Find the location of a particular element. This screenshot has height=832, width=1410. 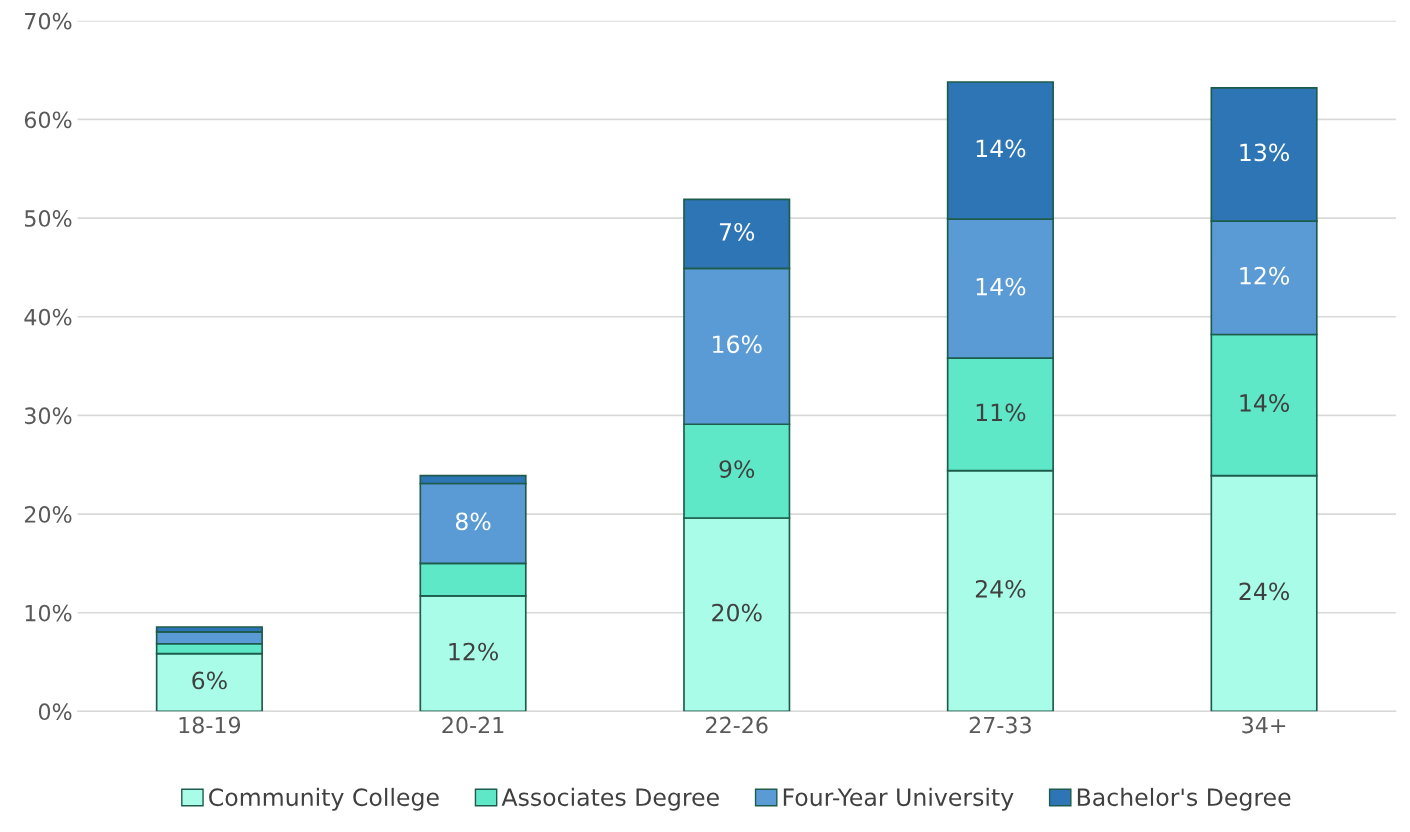

legend-label: Bachelor's Degree is located at coordinates (1184, 799).